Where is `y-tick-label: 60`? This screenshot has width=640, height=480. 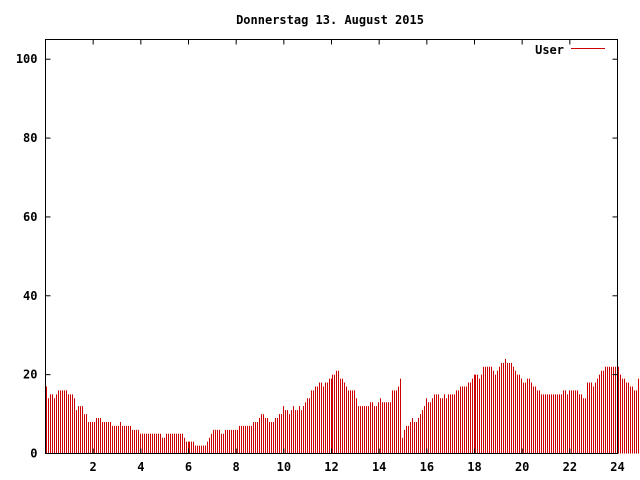 y-tick-label: 60 is located at coordinates (30, 217).